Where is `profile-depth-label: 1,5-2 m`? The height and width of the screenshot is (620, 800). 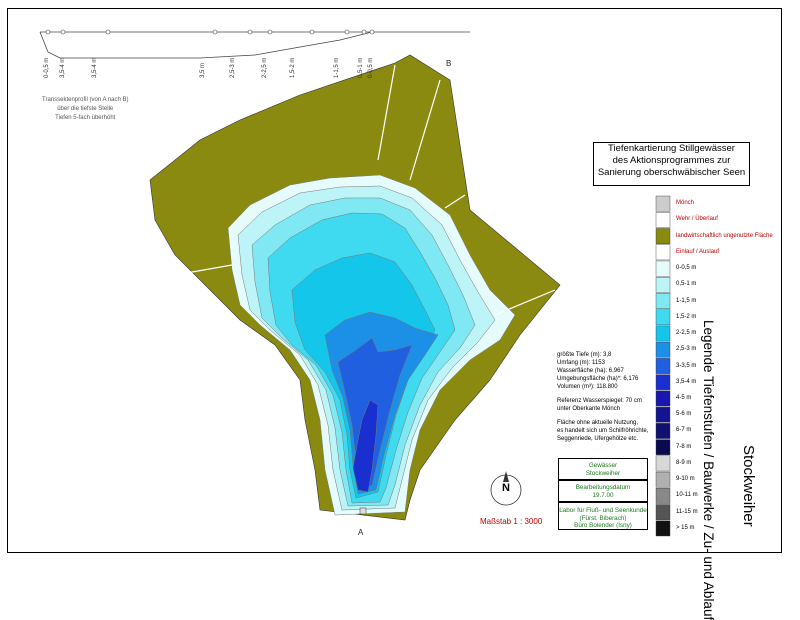 profile-depth-label: 1,5-2 m is located at coordinates (293, 67).